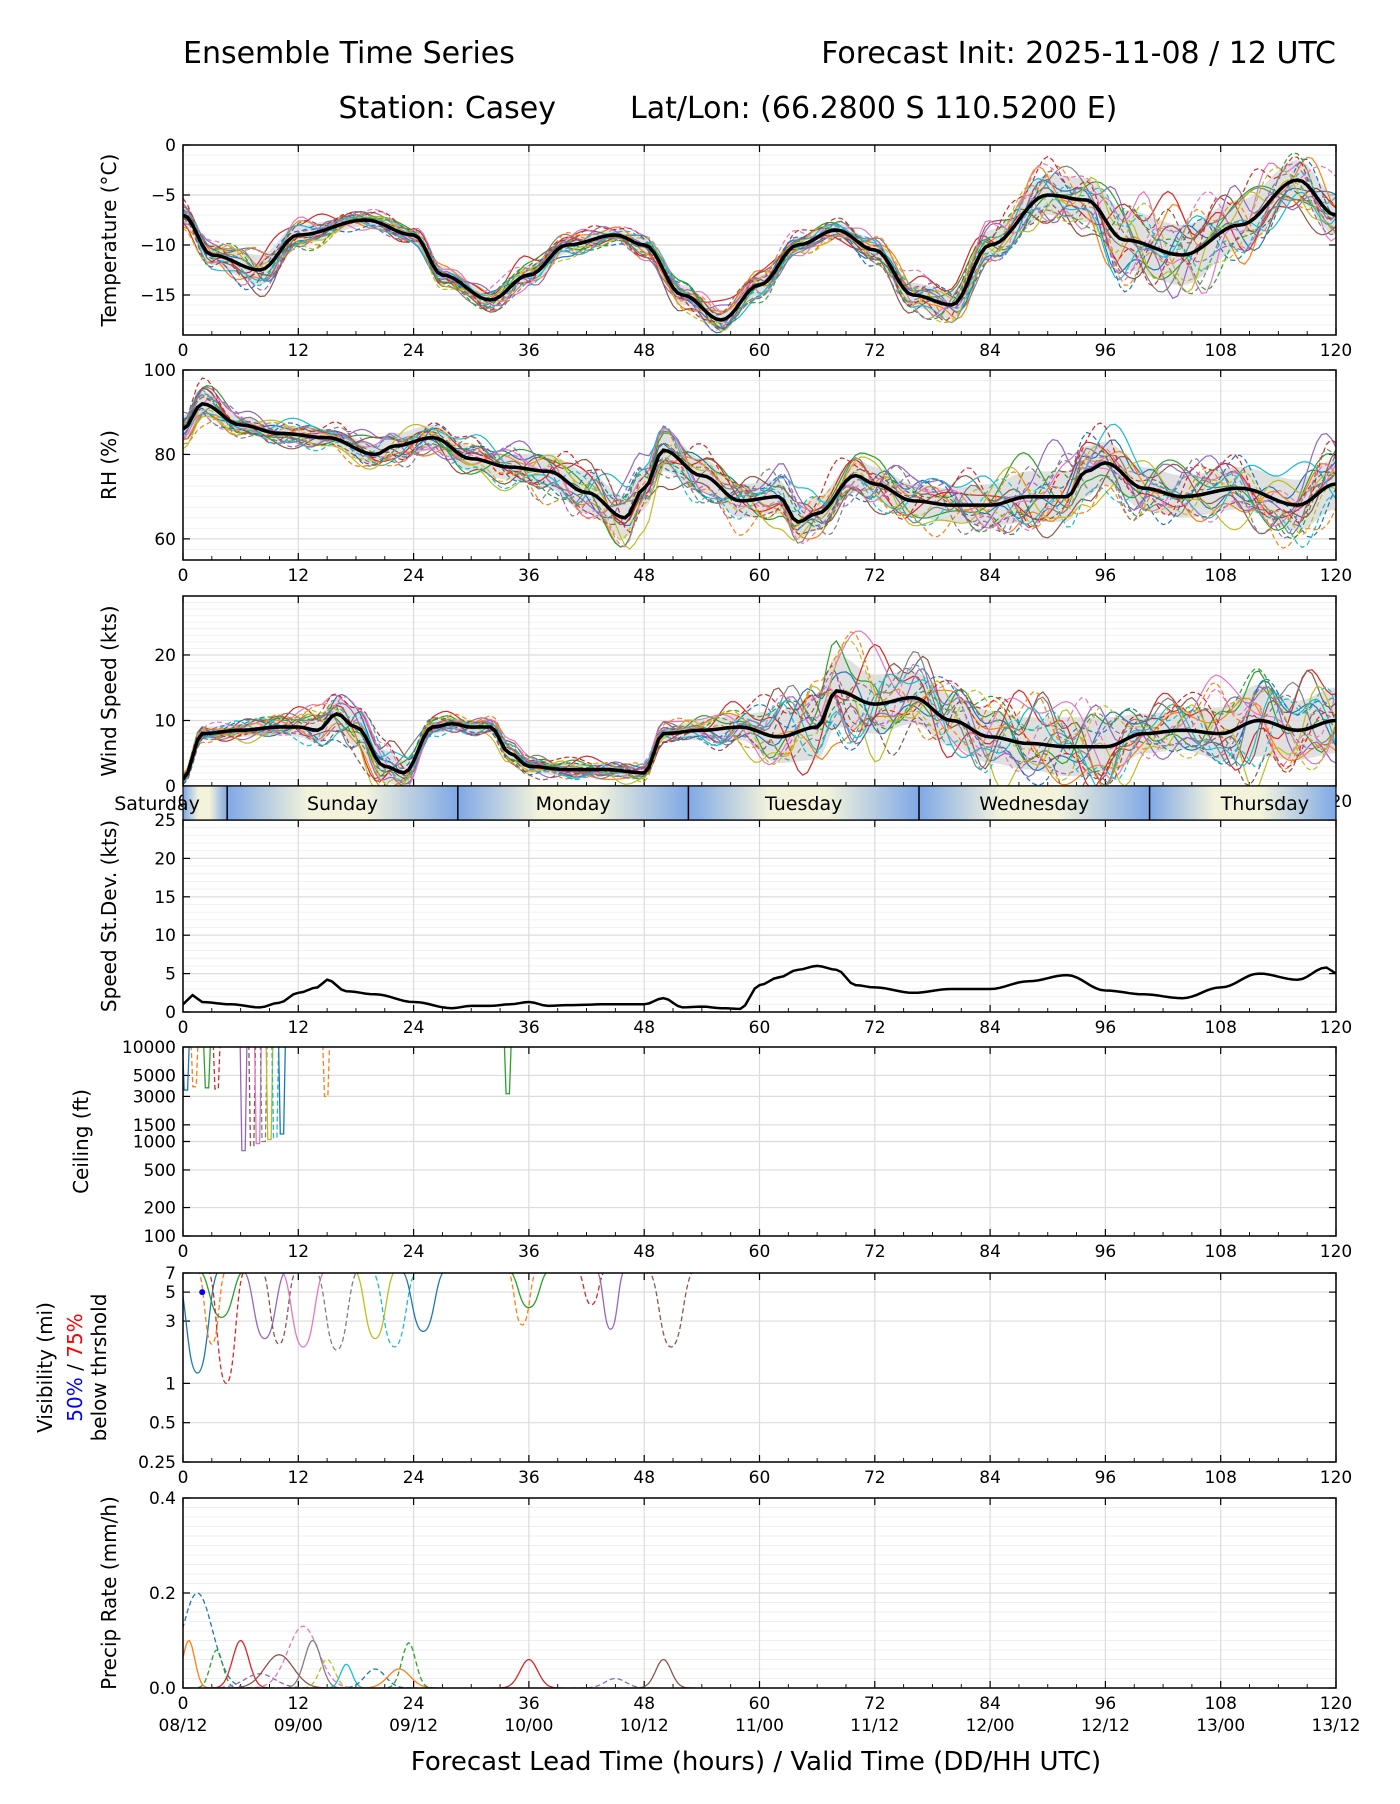  What do you see at coordinates (644, 1726) in the screenshot?
I see `valid-time-label: 10/12` at bounding box center [644, 1726].